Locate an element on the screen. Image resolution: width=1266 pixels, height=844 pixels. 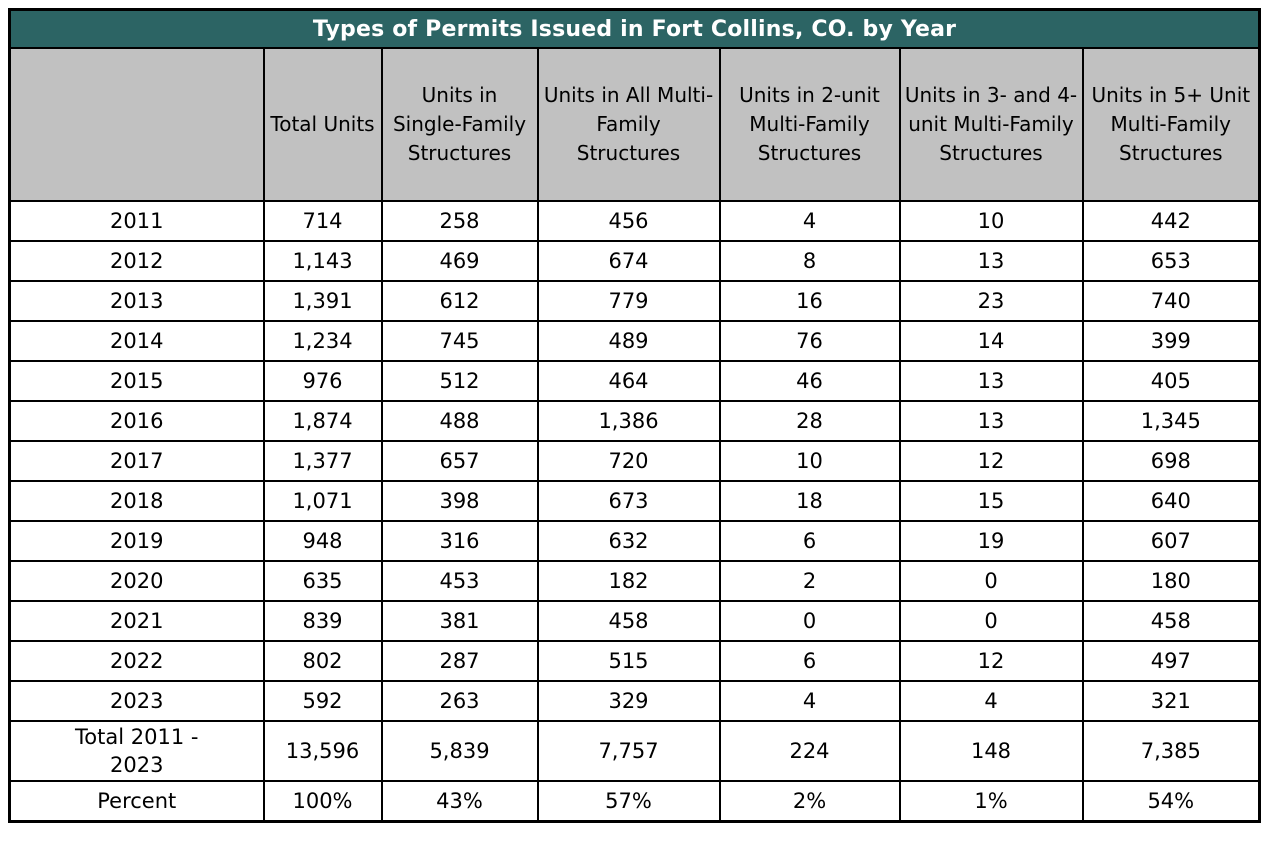
value-cell: 398 is located at coordinates (459, 501).